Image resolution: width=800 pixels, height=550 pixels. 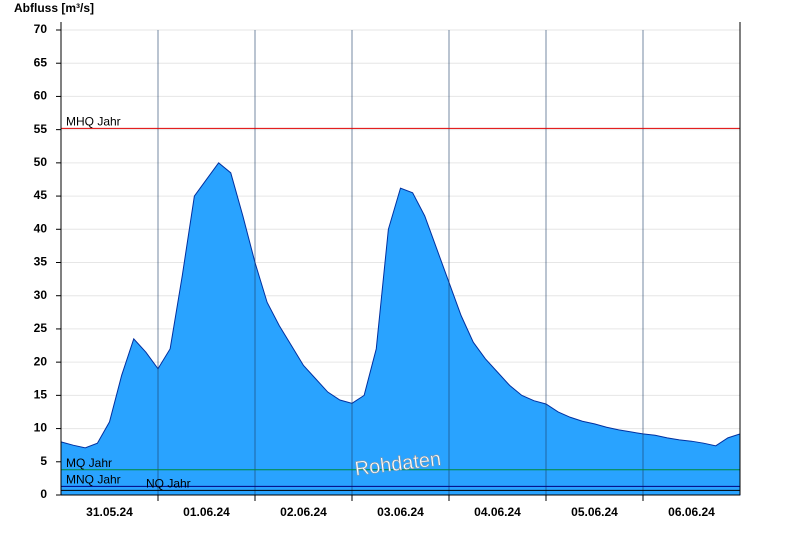 I want to click on y-tick-label: 35, so click(x=41, y=262).